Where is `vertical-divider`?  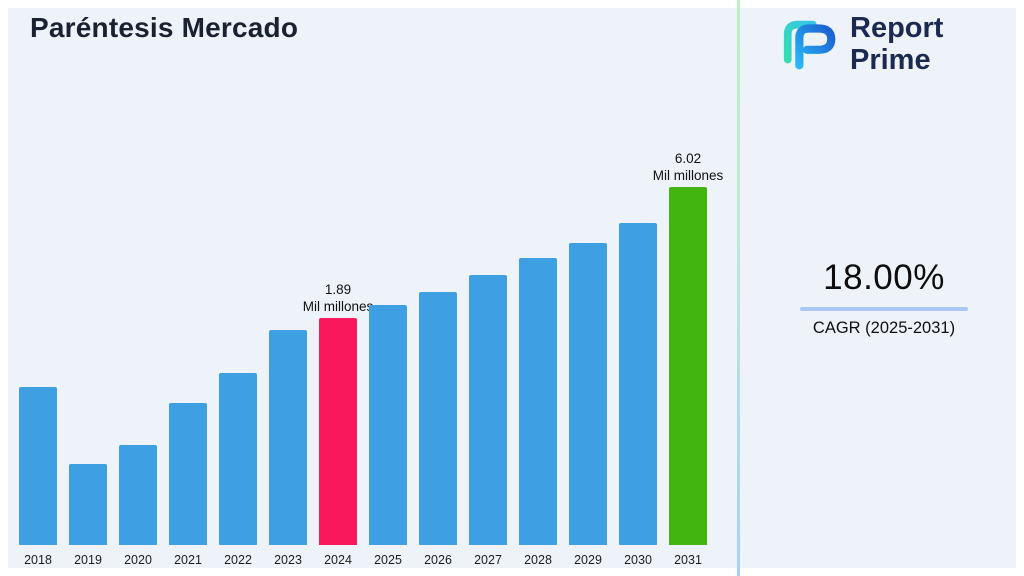
vertical-divider is located at coordinates (738, 288).